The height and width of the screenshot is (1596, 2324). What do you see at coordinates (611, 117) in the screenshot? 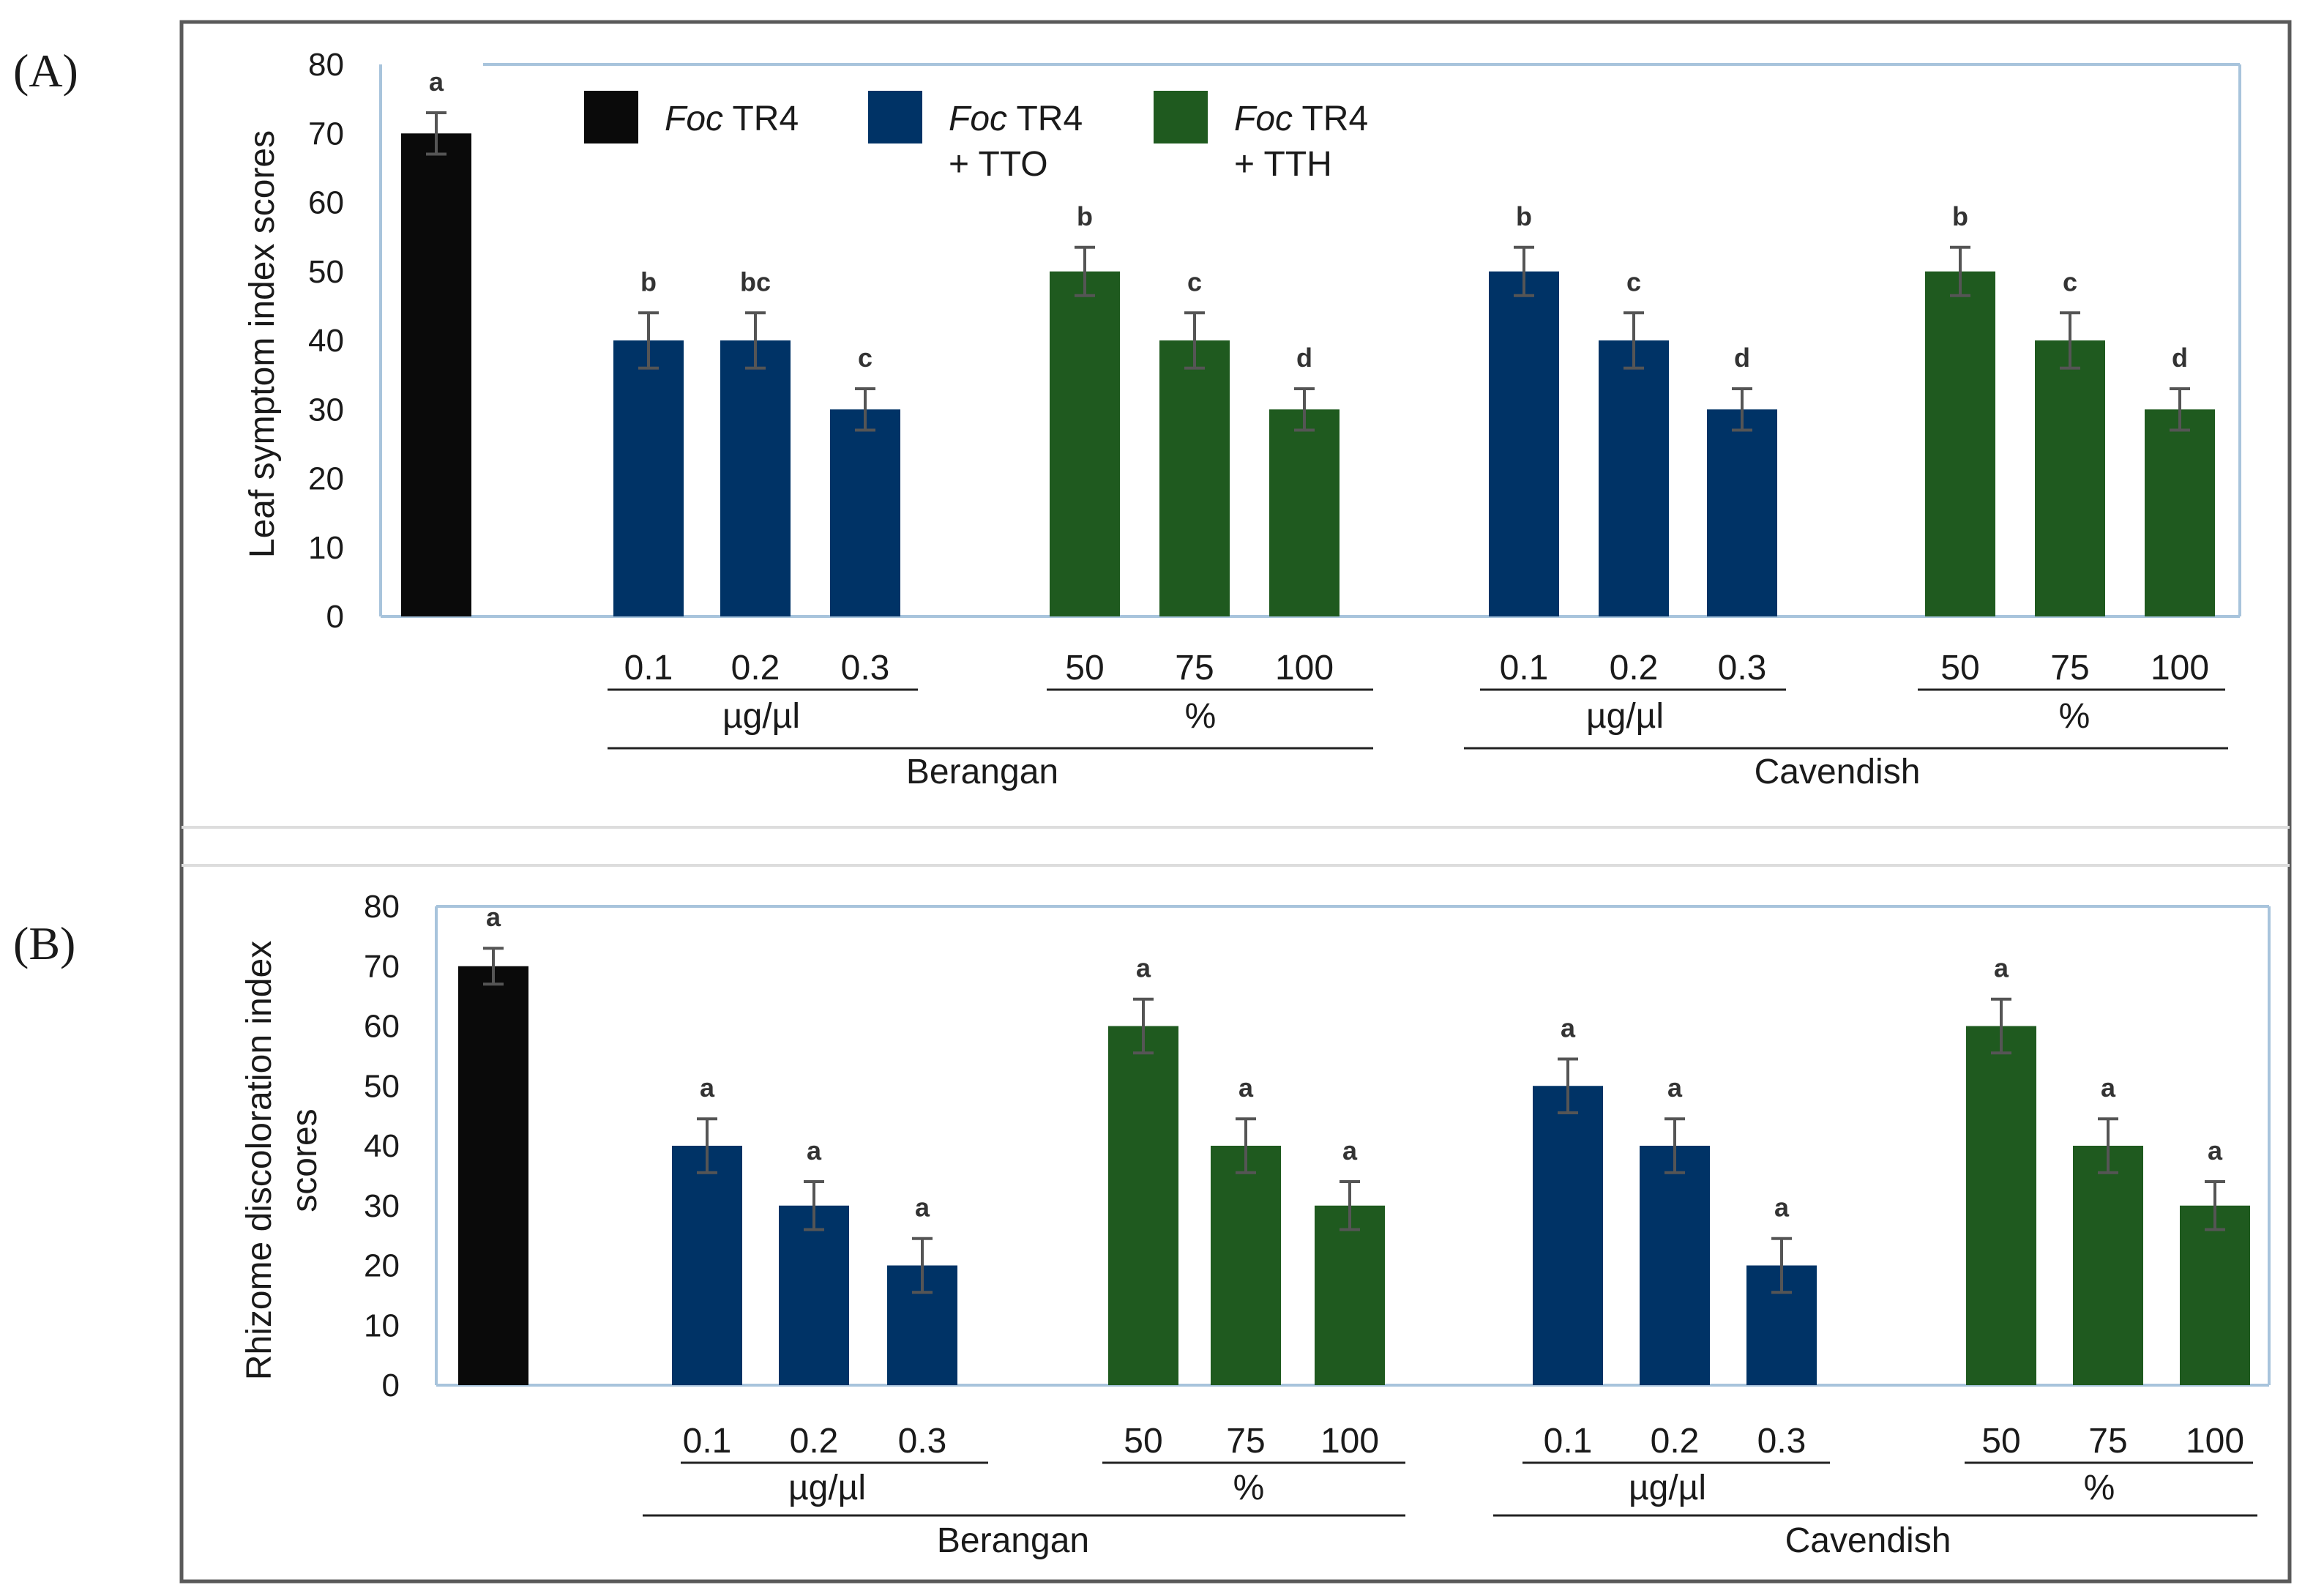
I see `legend-swatch` at bounding box center [611, 117].